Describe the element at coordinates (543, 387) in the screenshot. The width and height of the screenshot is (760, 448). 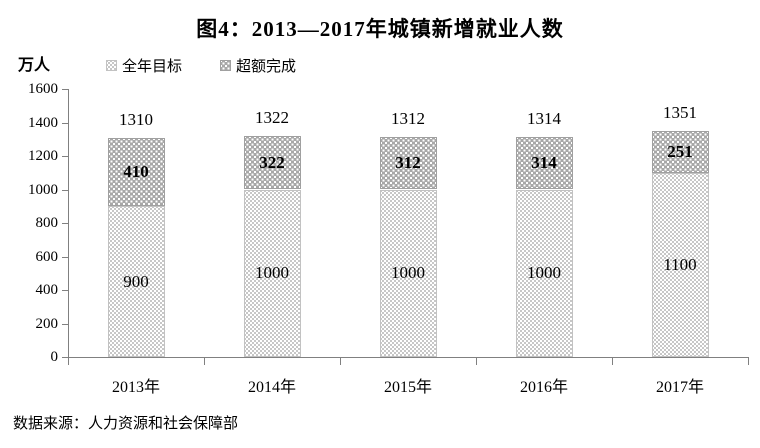
I see `x-category-label: 2016年` at that location.